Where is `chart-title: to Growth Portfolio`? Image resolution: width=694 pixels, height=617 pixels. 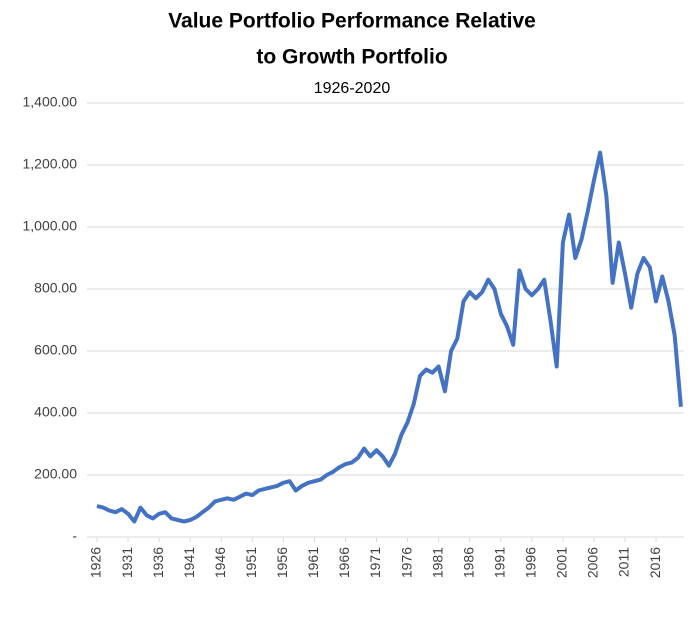 chart-title: to Growth Portfolio is located at coordinates (351, 57).